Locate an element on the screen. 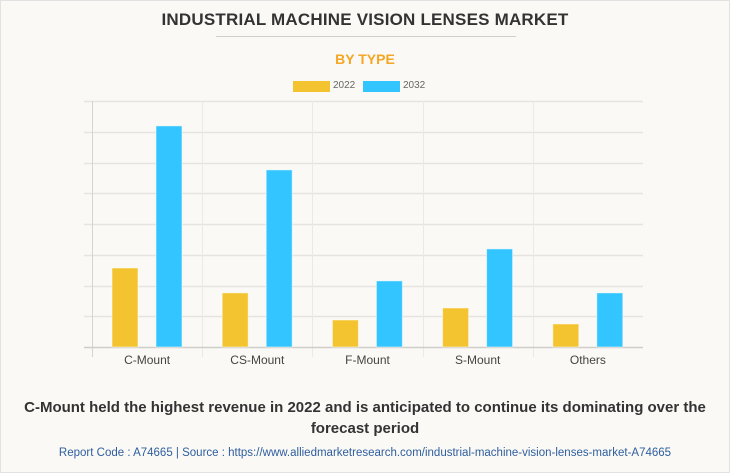 This screenshot has width=730, height=473. legend-label-2022: 2022 is located at coordinates (344, 85).